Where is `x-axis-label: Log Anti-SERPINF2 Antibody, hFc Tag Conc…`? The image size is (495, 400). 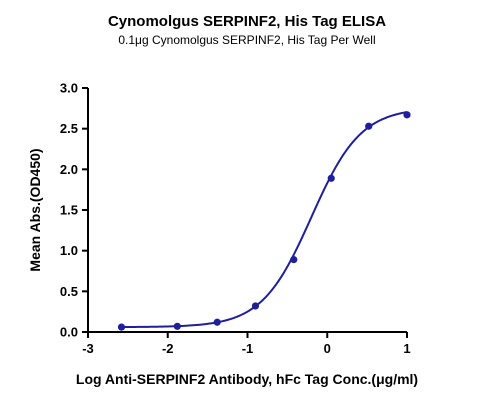 x-axis-label: Log Anti-SERPINF2 Antibody, hFc Tag Conc… is located at coordinates (247, 379).